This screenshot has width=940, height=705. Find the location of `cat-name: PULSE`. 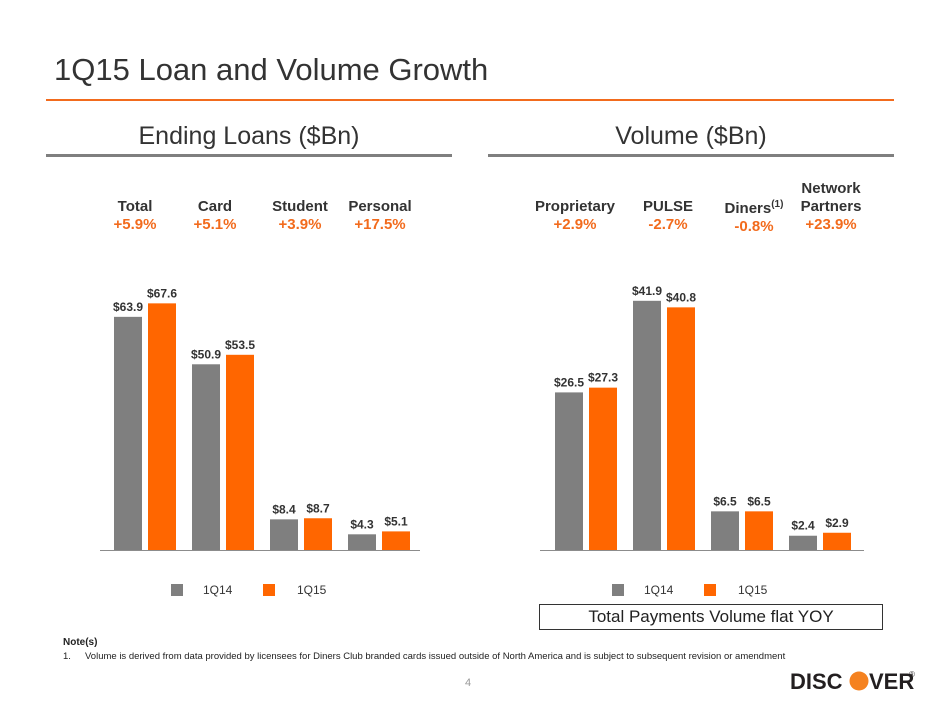

cat-name: PULSE is located at coordinates (667, 206).